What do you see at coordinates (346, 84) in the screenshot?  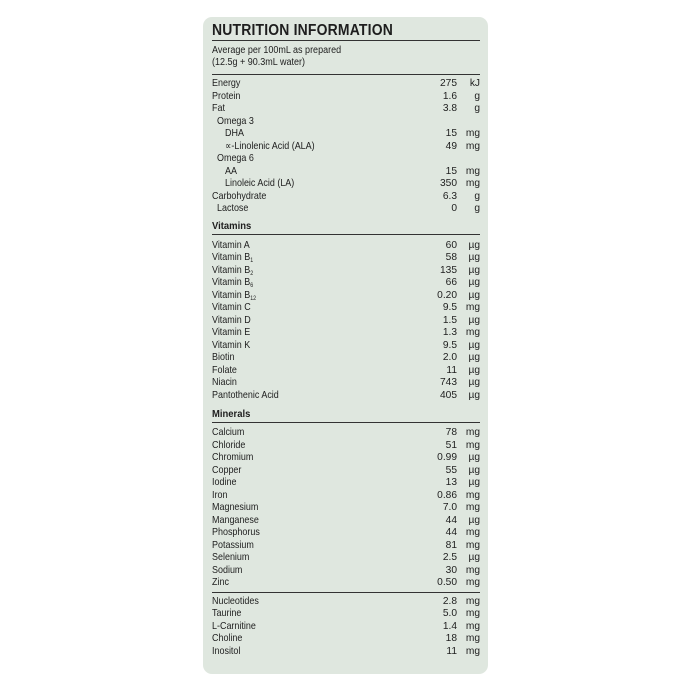 I see `nutrient-row: Energy 275 kJ` at bounding box center [346, 84].